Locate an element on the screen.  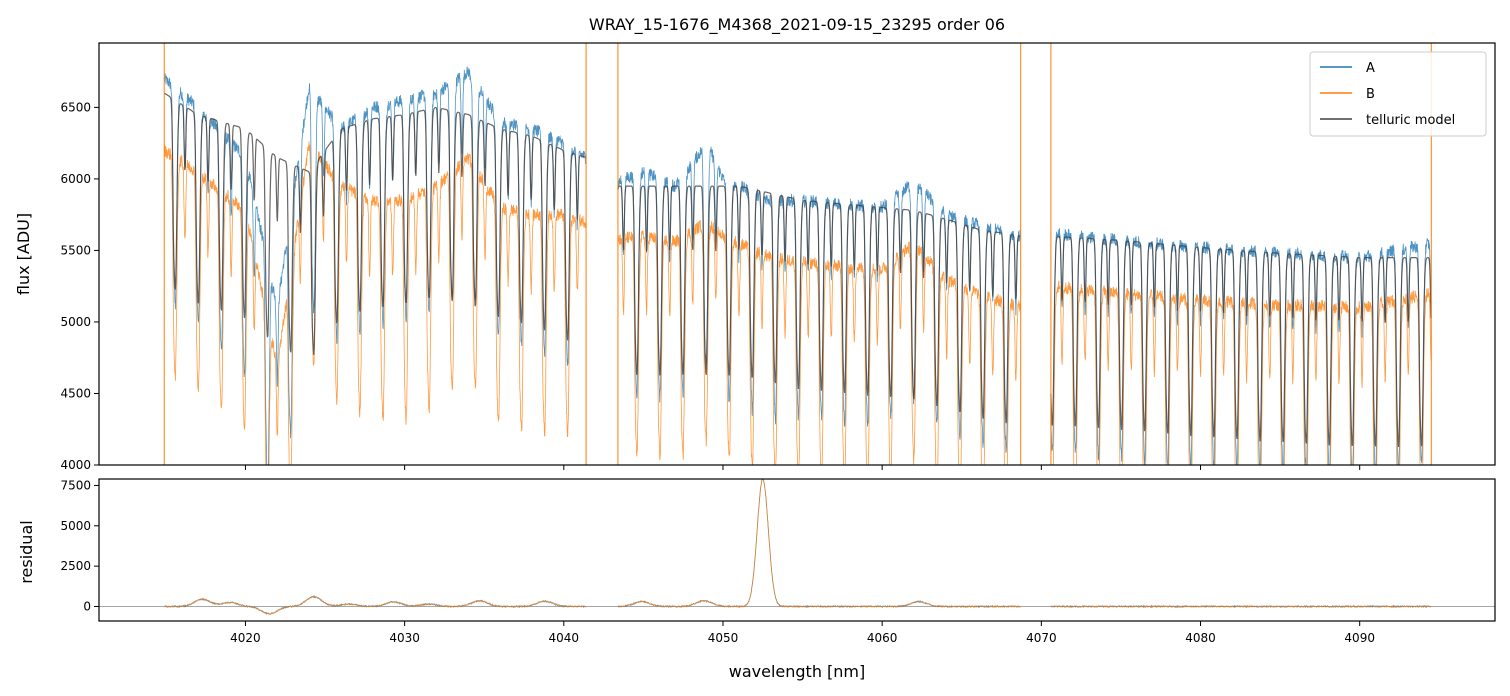
x-tick-label: 4030 is located at coordinates (404, 638).